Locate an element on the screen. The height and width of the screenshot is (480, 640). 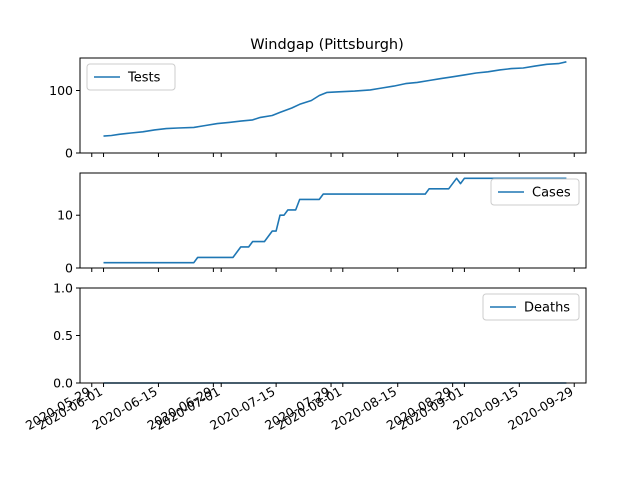
legend-cases: Cases is located at coordinates (535, 192).